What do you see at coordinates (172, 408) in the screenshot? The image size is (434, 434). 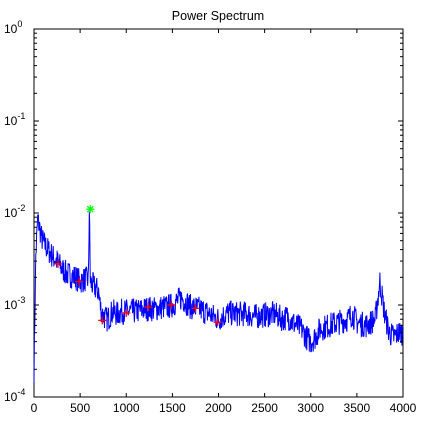 I see `x-tick-label: 1500` at bounding box center [172, 408].